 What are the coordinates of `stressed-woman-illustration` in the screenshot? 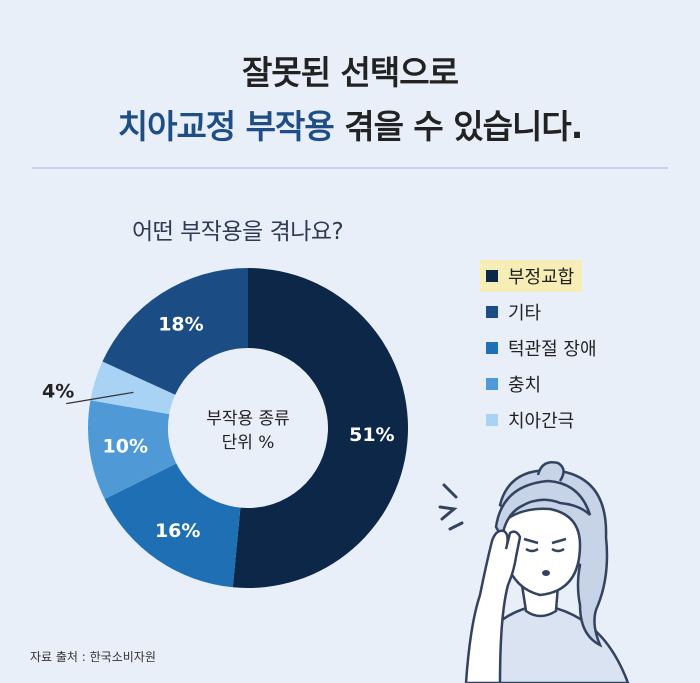 It's located at (534, 572).